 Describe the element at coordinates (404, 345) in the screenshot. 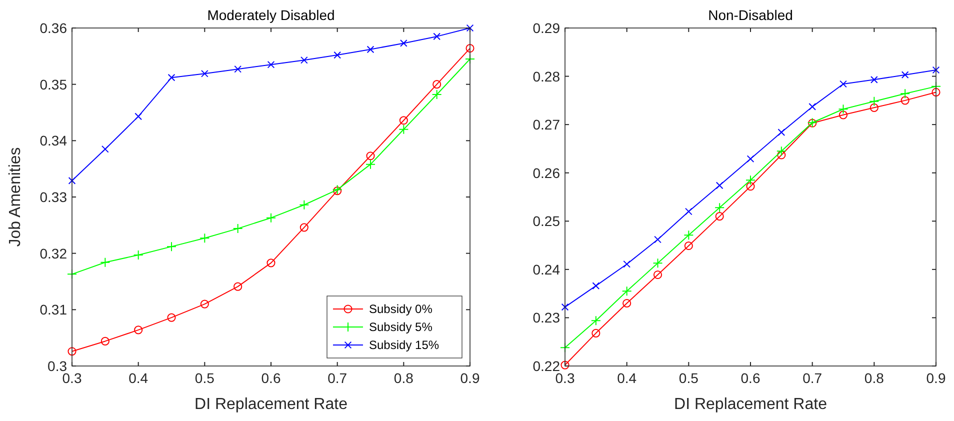

I see `legend-label: Subsidy 15%` at that location.